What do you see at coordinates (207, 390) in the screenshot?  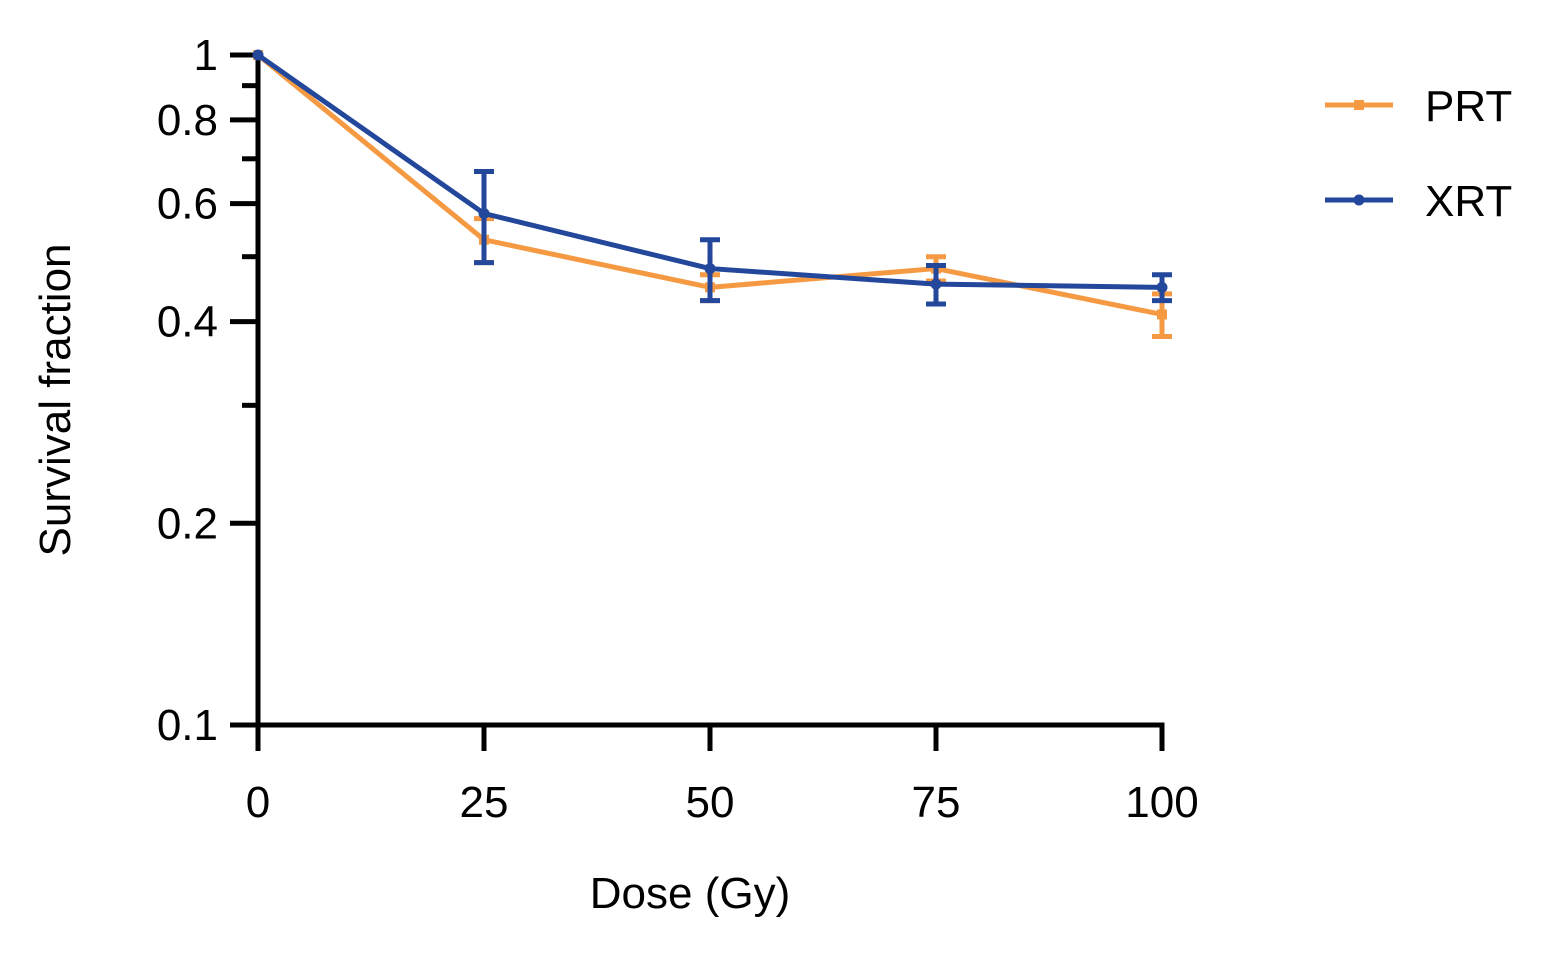 I see `y-ticks: 0.1 0.2 0.4 0.6 0.8 1` at bounding box center [207, 390].